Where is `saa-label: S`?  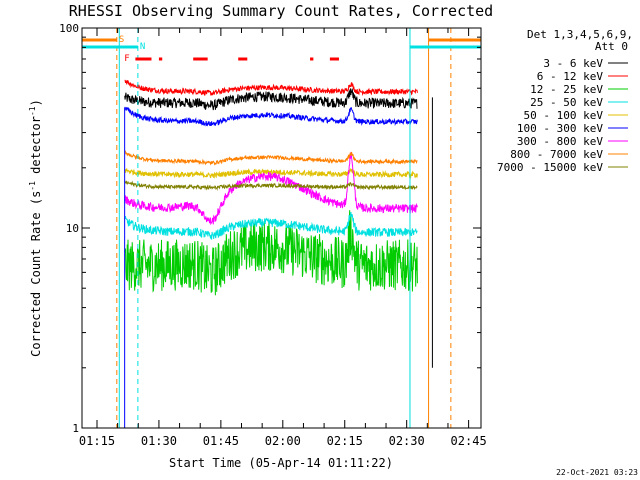 saa-label: S is located at coordinates (121, 40).